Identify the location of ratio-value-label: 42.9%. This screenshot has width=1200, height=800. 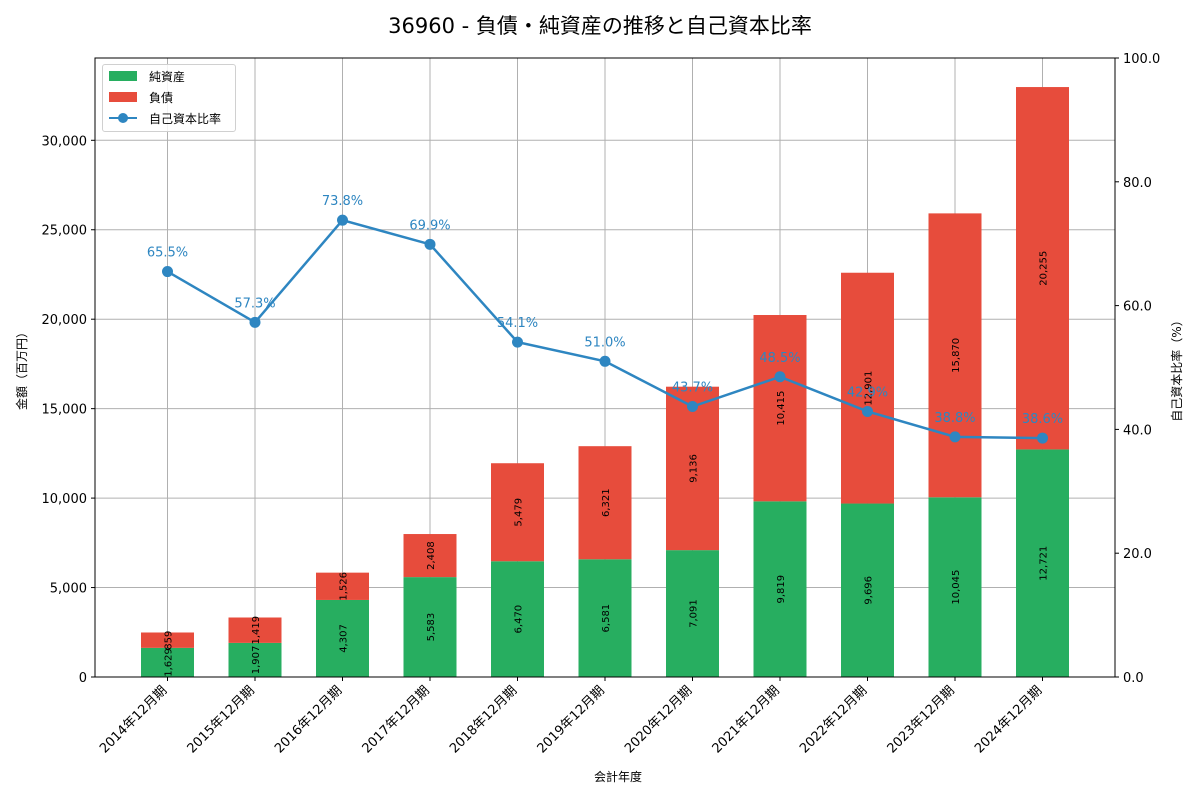
(867, 392).